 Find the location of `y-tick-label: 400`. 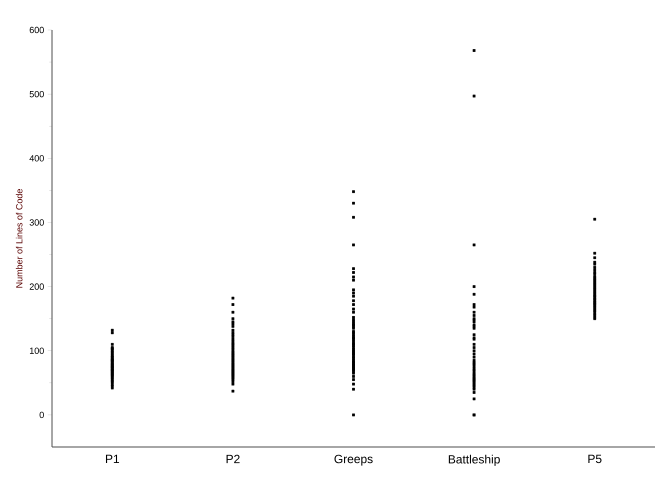

y-tick-label: 400 is located at coordinates (36, 158).